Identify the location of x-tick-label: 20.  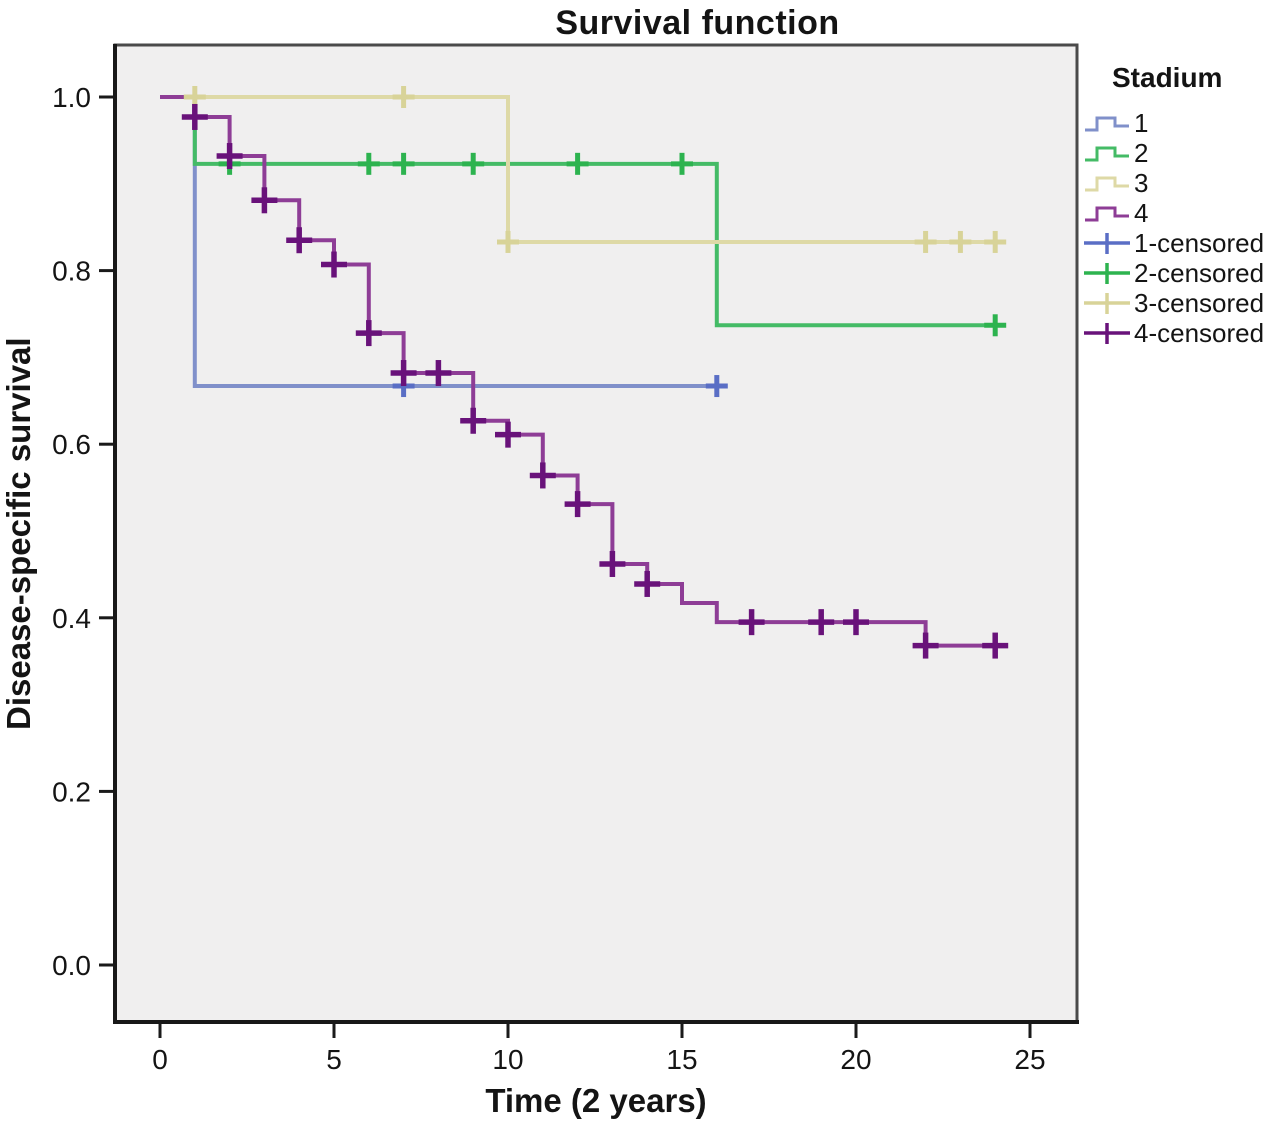
(855, 1059).